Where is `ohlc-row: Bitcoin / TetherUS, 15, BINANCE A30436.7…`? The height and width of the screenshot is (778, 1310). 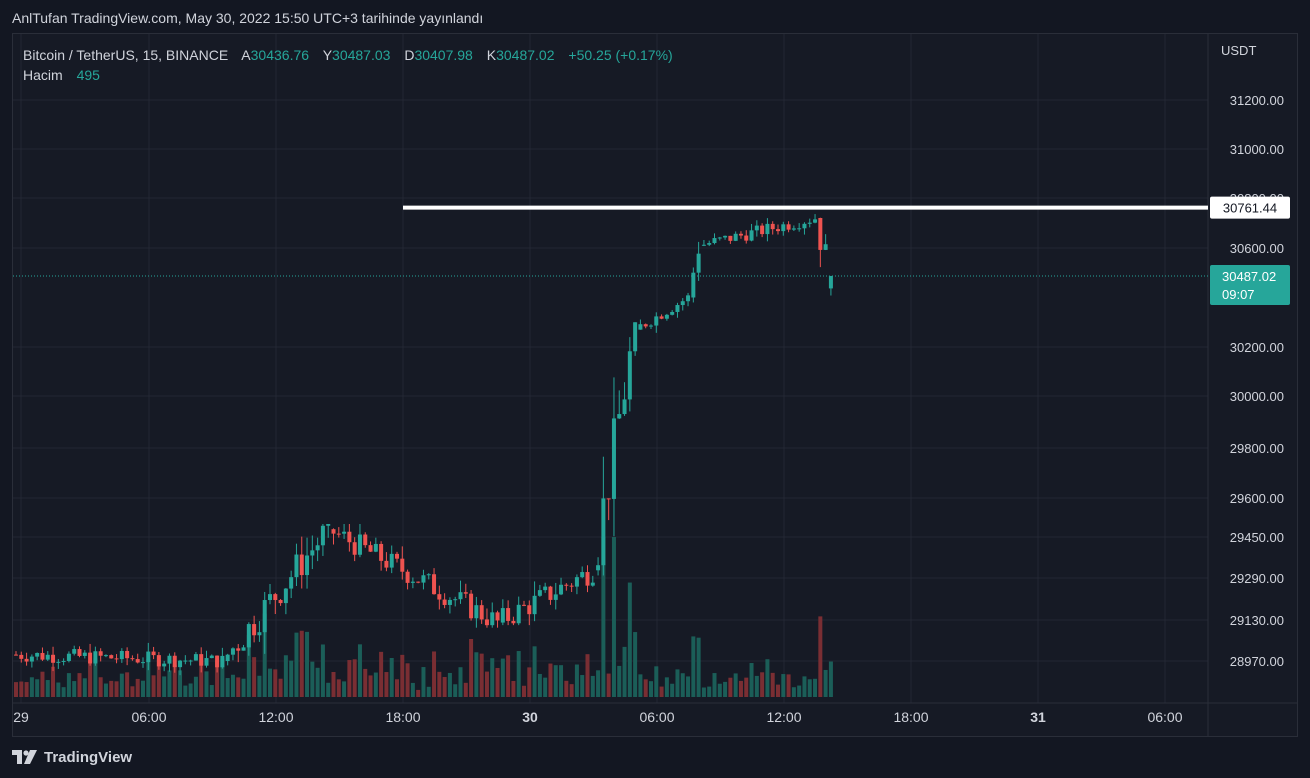 ohlc-row: Bitcoin / TetherUS, 15, BINANCE A30436.7… is located at coordinates (348, 55).